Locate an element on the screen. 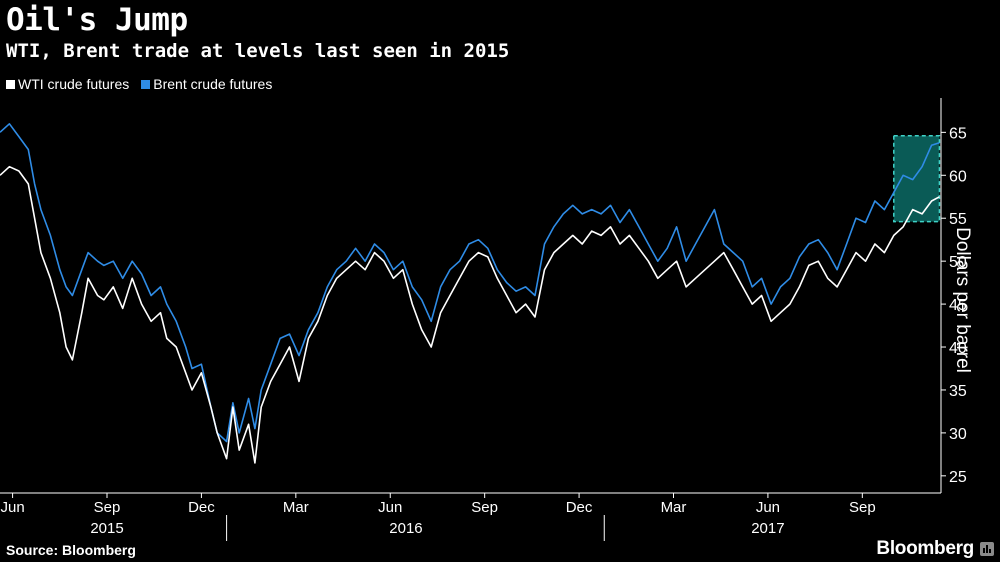 The height and width of the screenshot is (562, 1000). y-tick-label: 40 is located at coordinates (958, 348).